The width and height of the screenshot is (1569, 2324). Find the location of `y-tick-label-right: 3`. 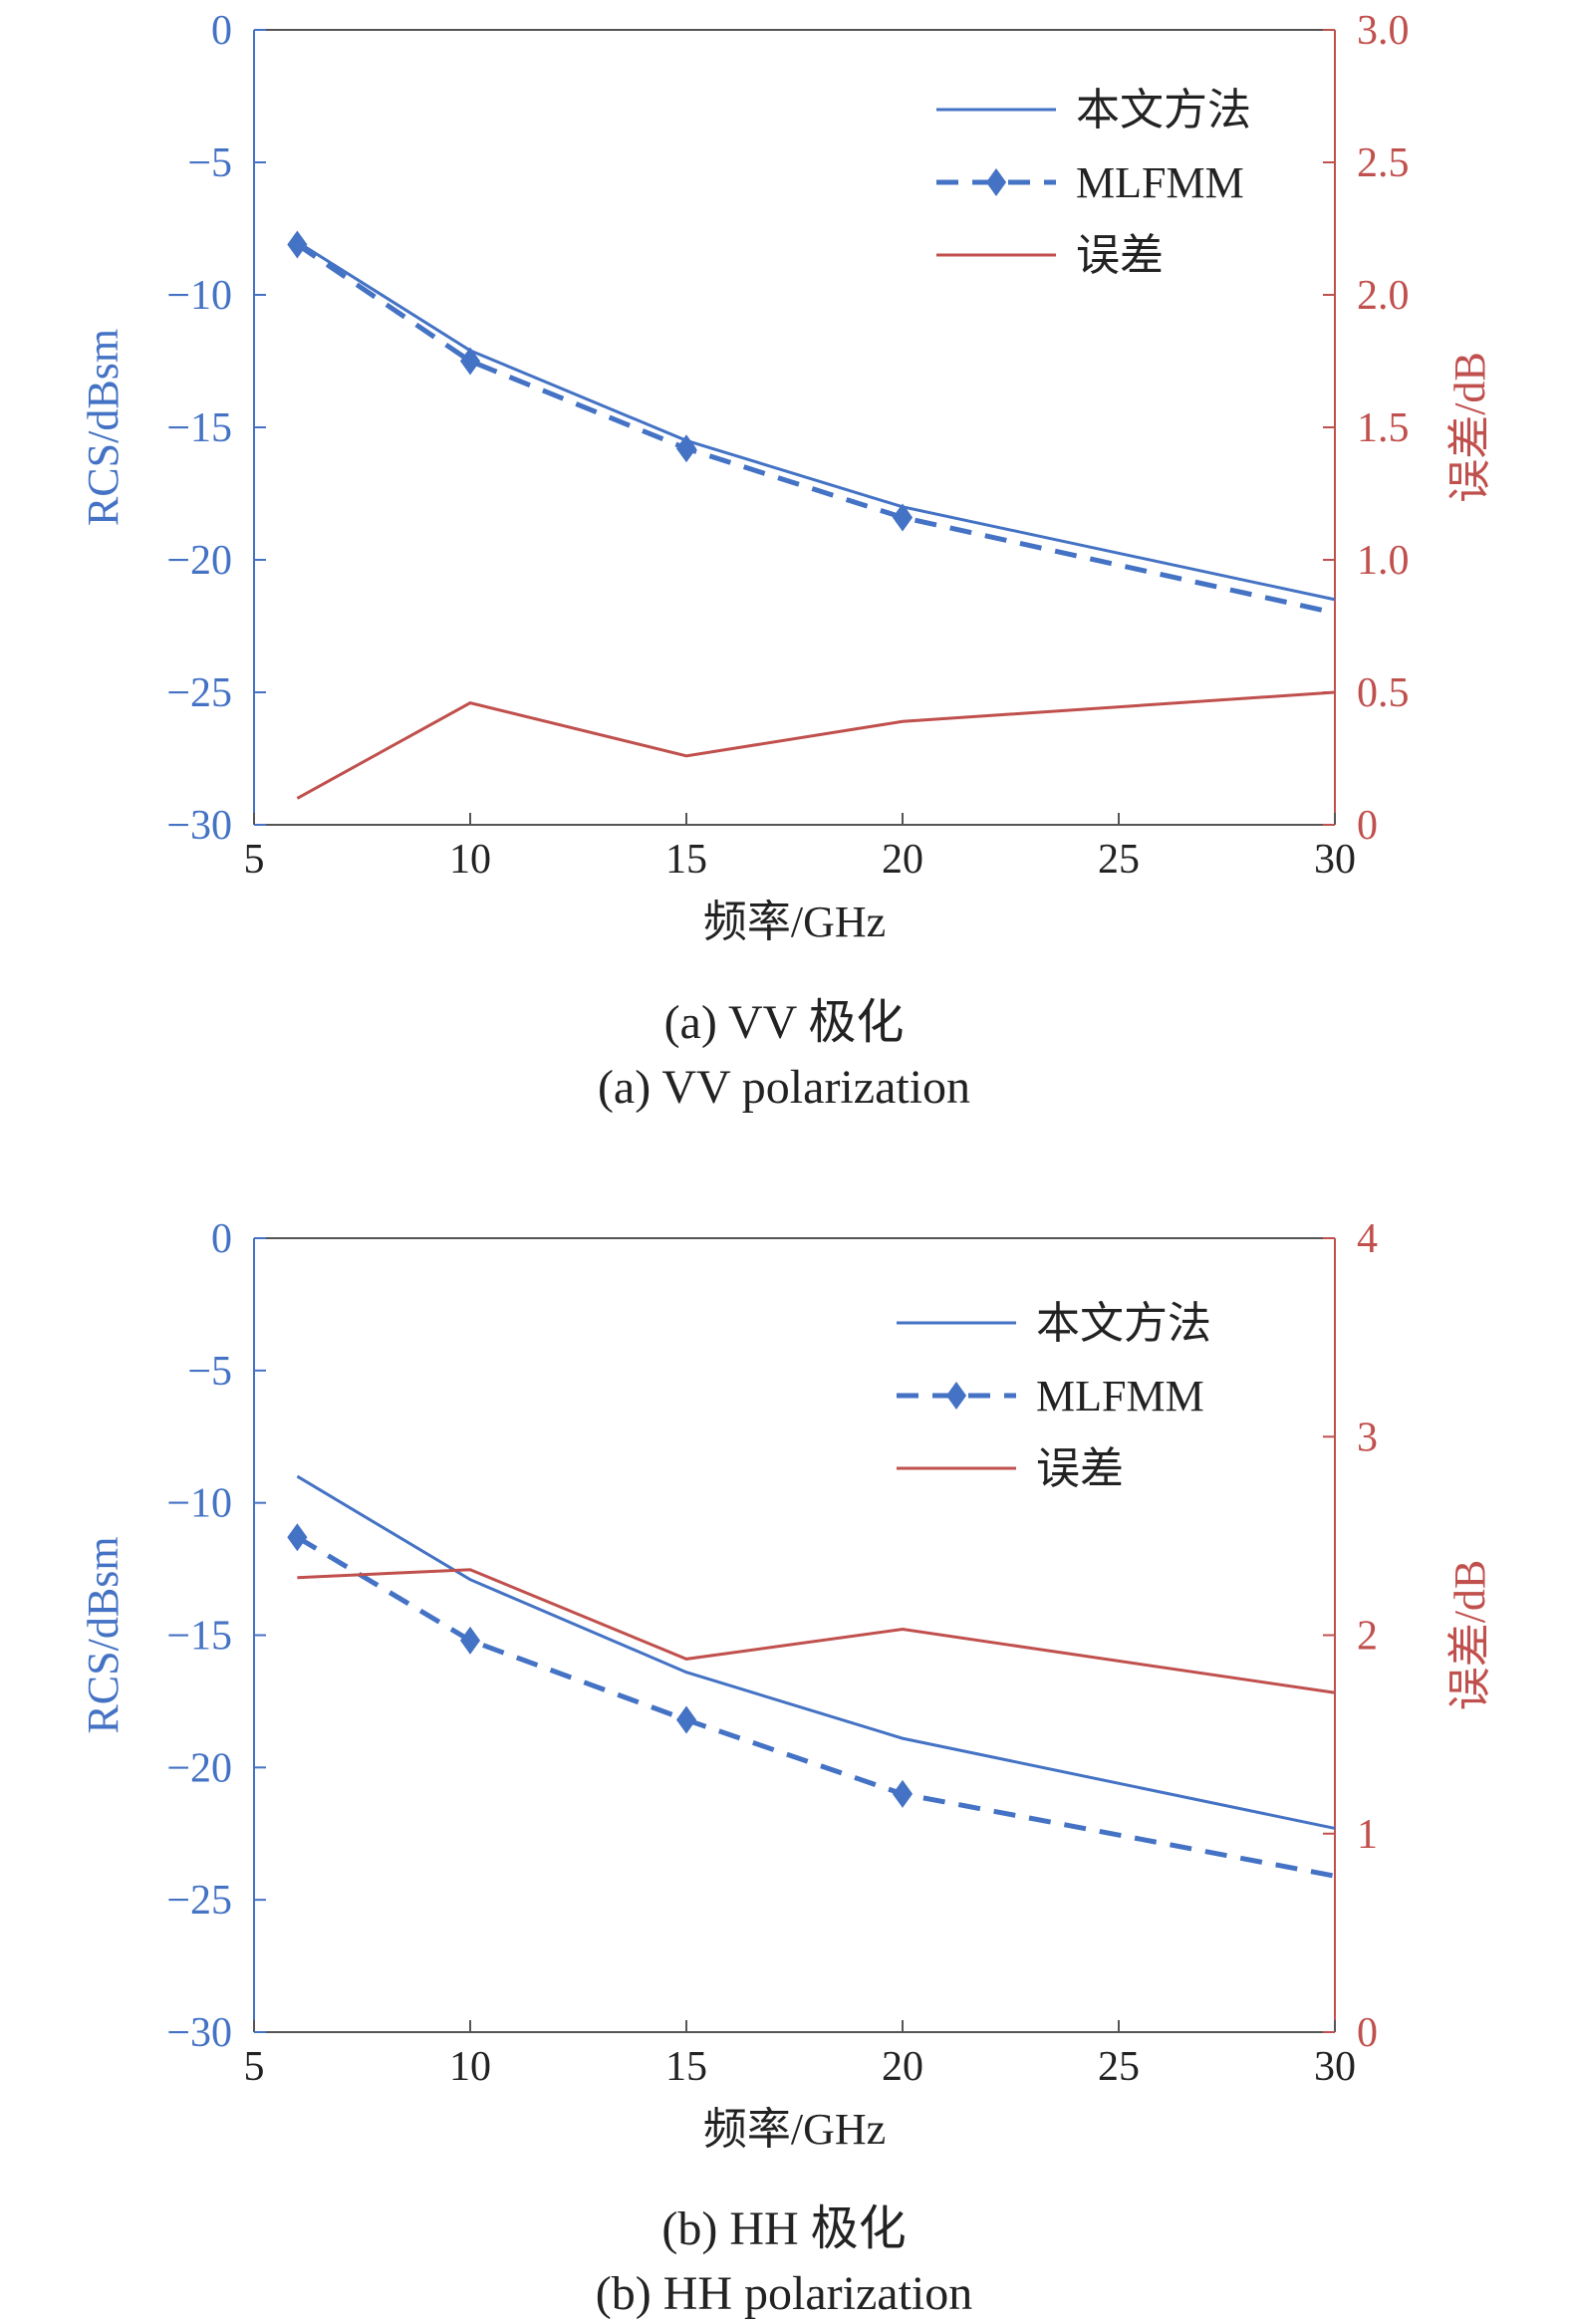

y-tick-label-right: 3 is located at coordinates (1367, 1438).